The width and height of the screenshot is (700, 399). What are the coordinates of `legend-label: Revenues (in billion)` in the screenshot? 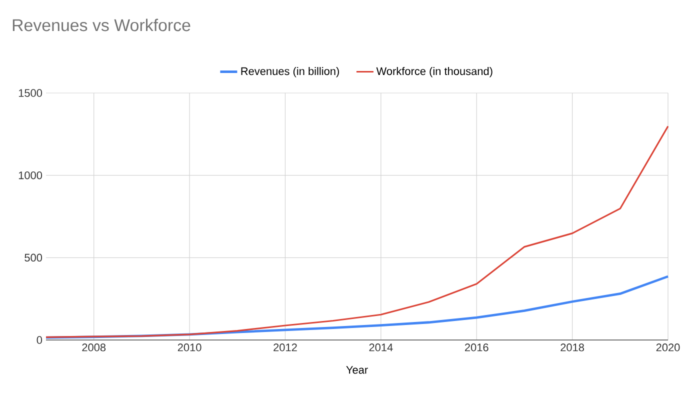 It's located at (290, 72).